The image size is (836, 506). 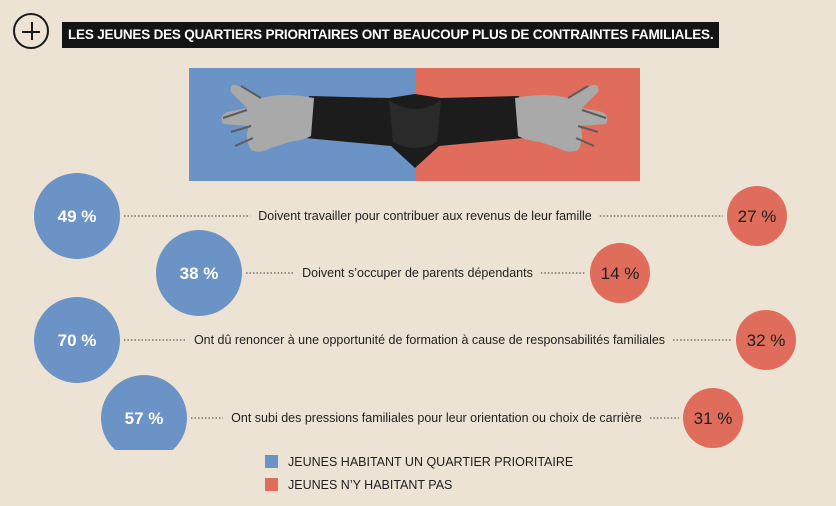 I want to click on value-label-non-priority: 32 %, so click(x=766, y=340).